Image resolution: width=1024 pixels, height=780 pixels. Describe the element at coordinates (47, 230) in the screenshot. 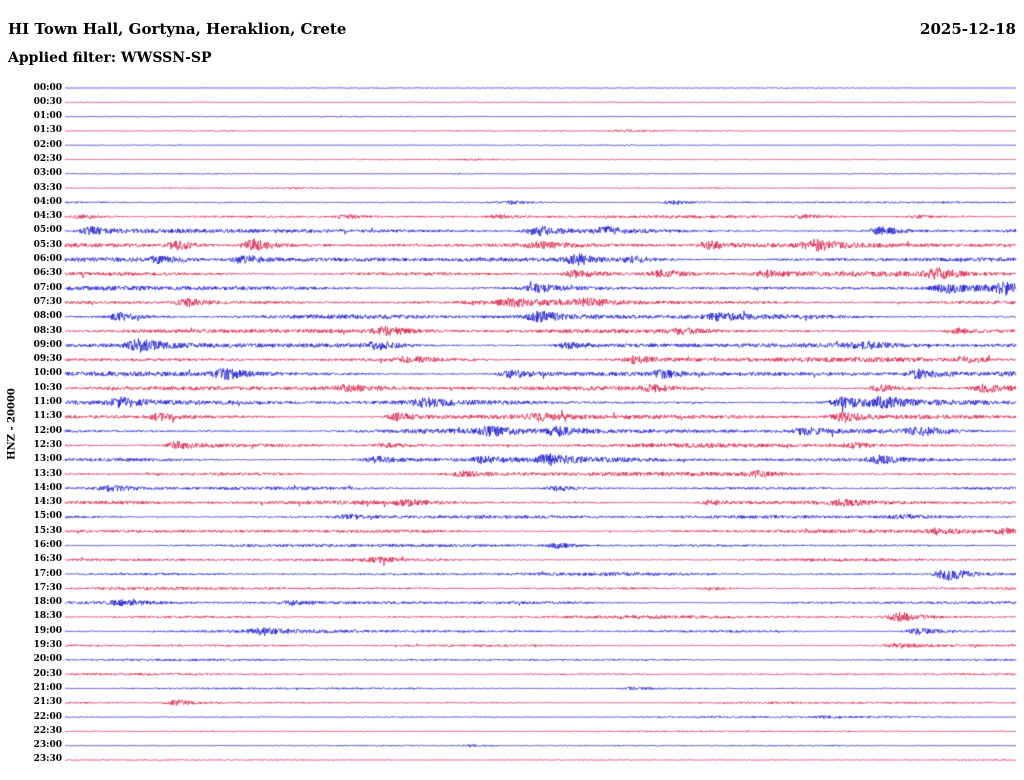

I see `time-label: 05:00` at that location.